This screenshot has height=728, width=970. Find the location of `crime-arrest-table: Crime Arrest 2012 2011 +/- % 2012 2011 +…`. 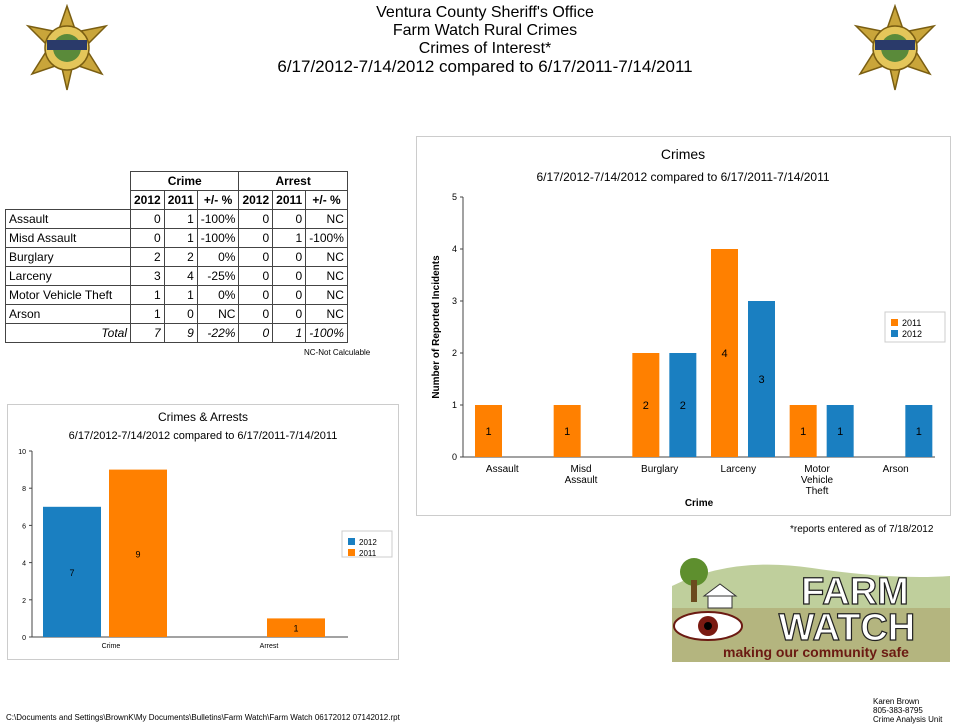

crime-arrest-table: Crime Arrest 2012 2011 +/- % 2012 2011 +… is located at coordinates (176, 257).